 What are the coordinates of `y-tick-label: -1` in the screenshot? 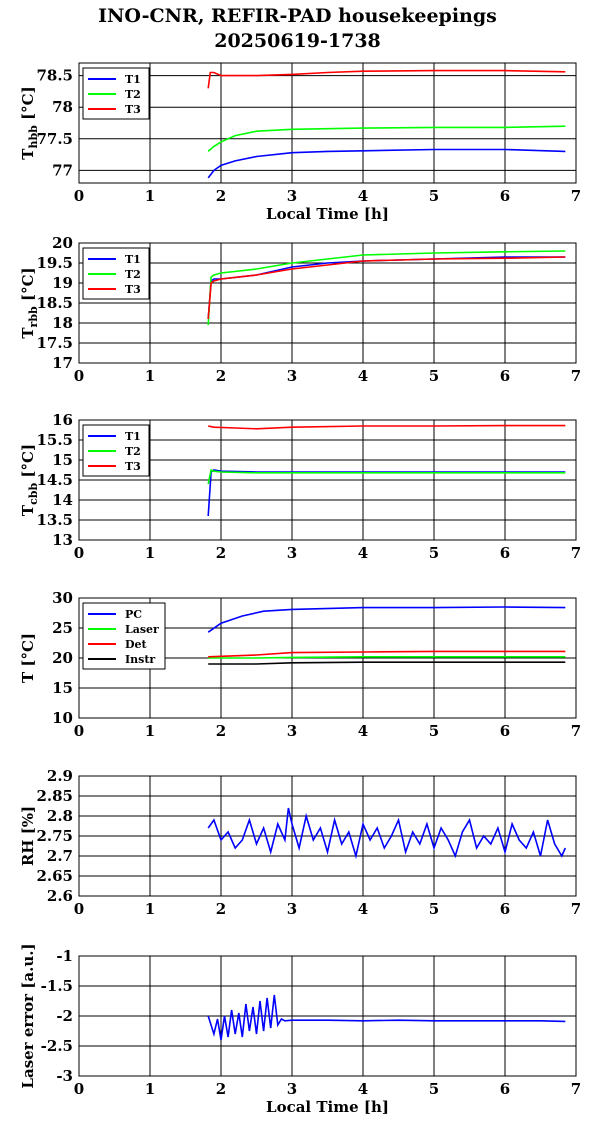 It's located at (64, 956).